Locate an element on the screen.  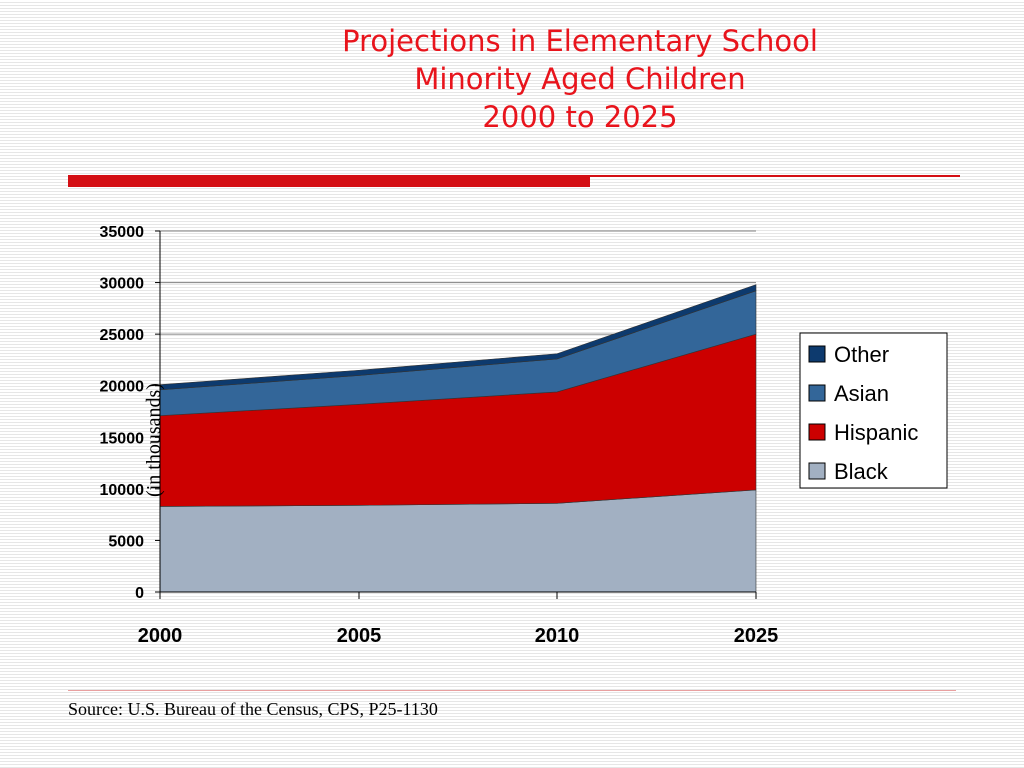
x-tick-label: 2005 is located at coordinates (359, 636).